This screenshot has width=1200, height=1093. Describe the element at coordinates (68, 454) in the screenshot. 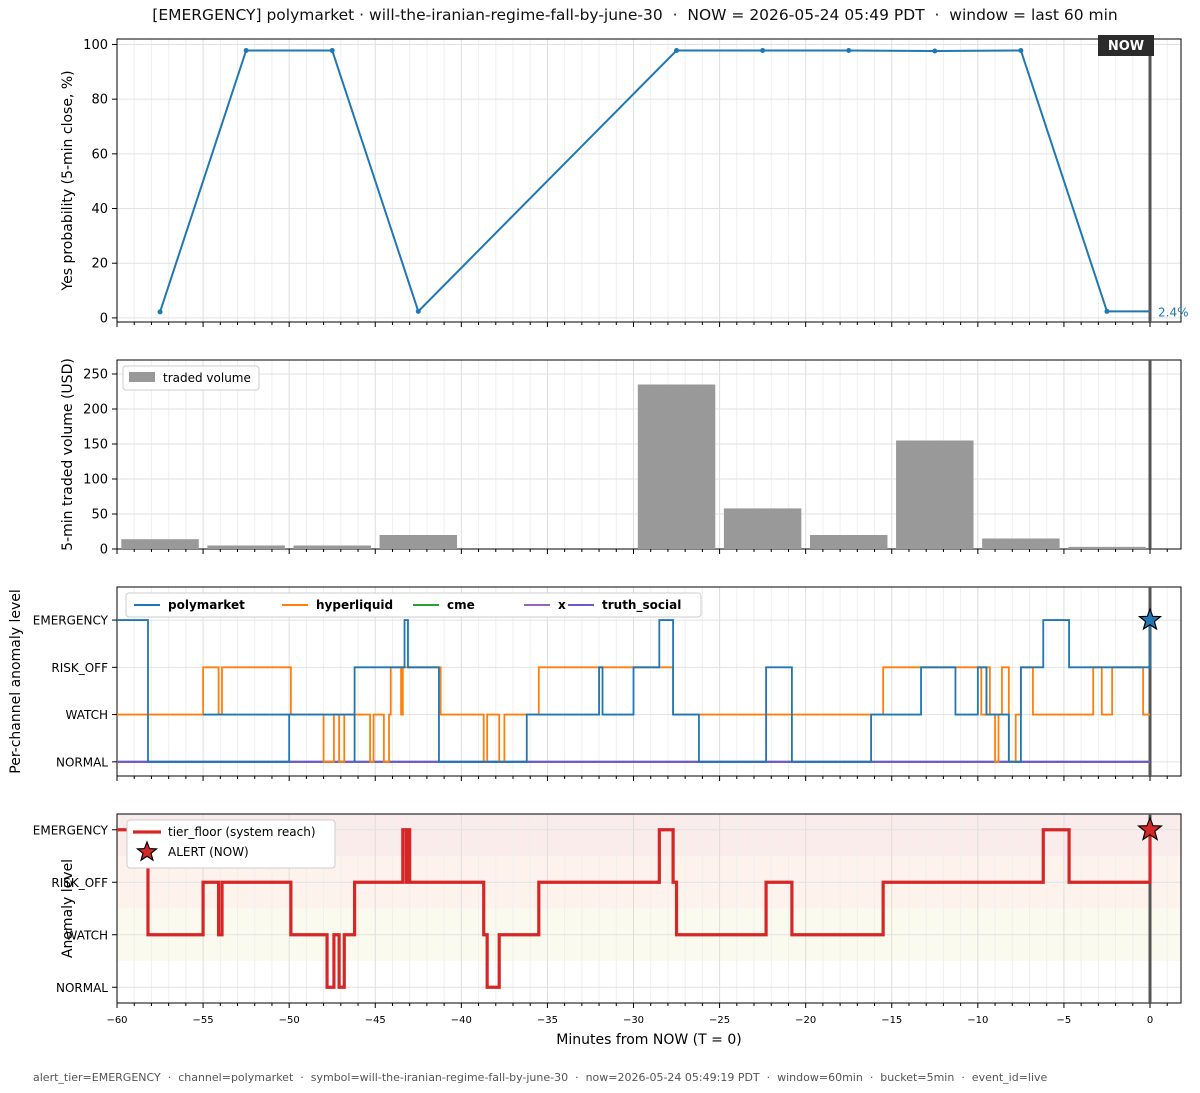

I see `y-axis-label: 5-min traded volume (USD)` at that location.